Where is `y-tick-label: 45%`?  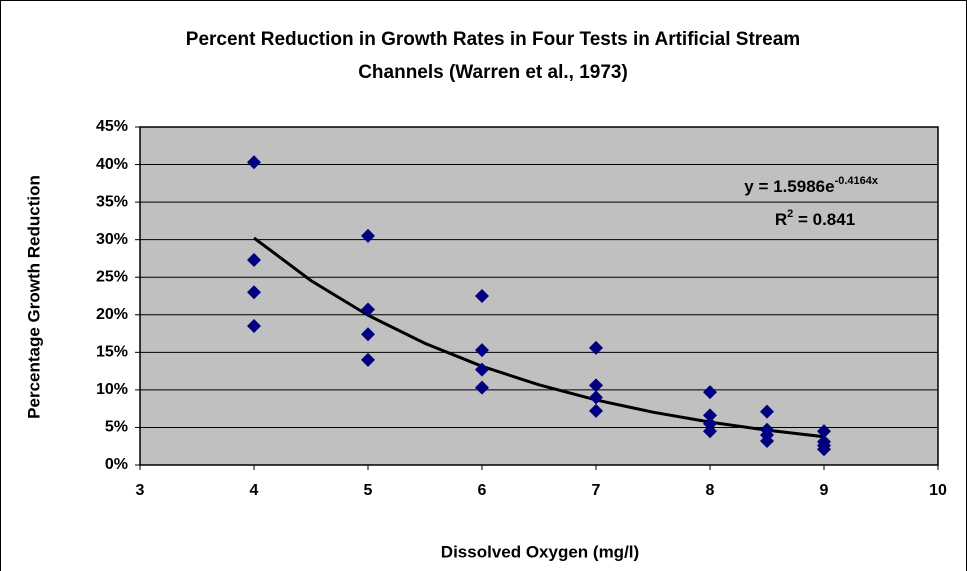 y-tick-label: 45% is located at coordinates (112, 126).